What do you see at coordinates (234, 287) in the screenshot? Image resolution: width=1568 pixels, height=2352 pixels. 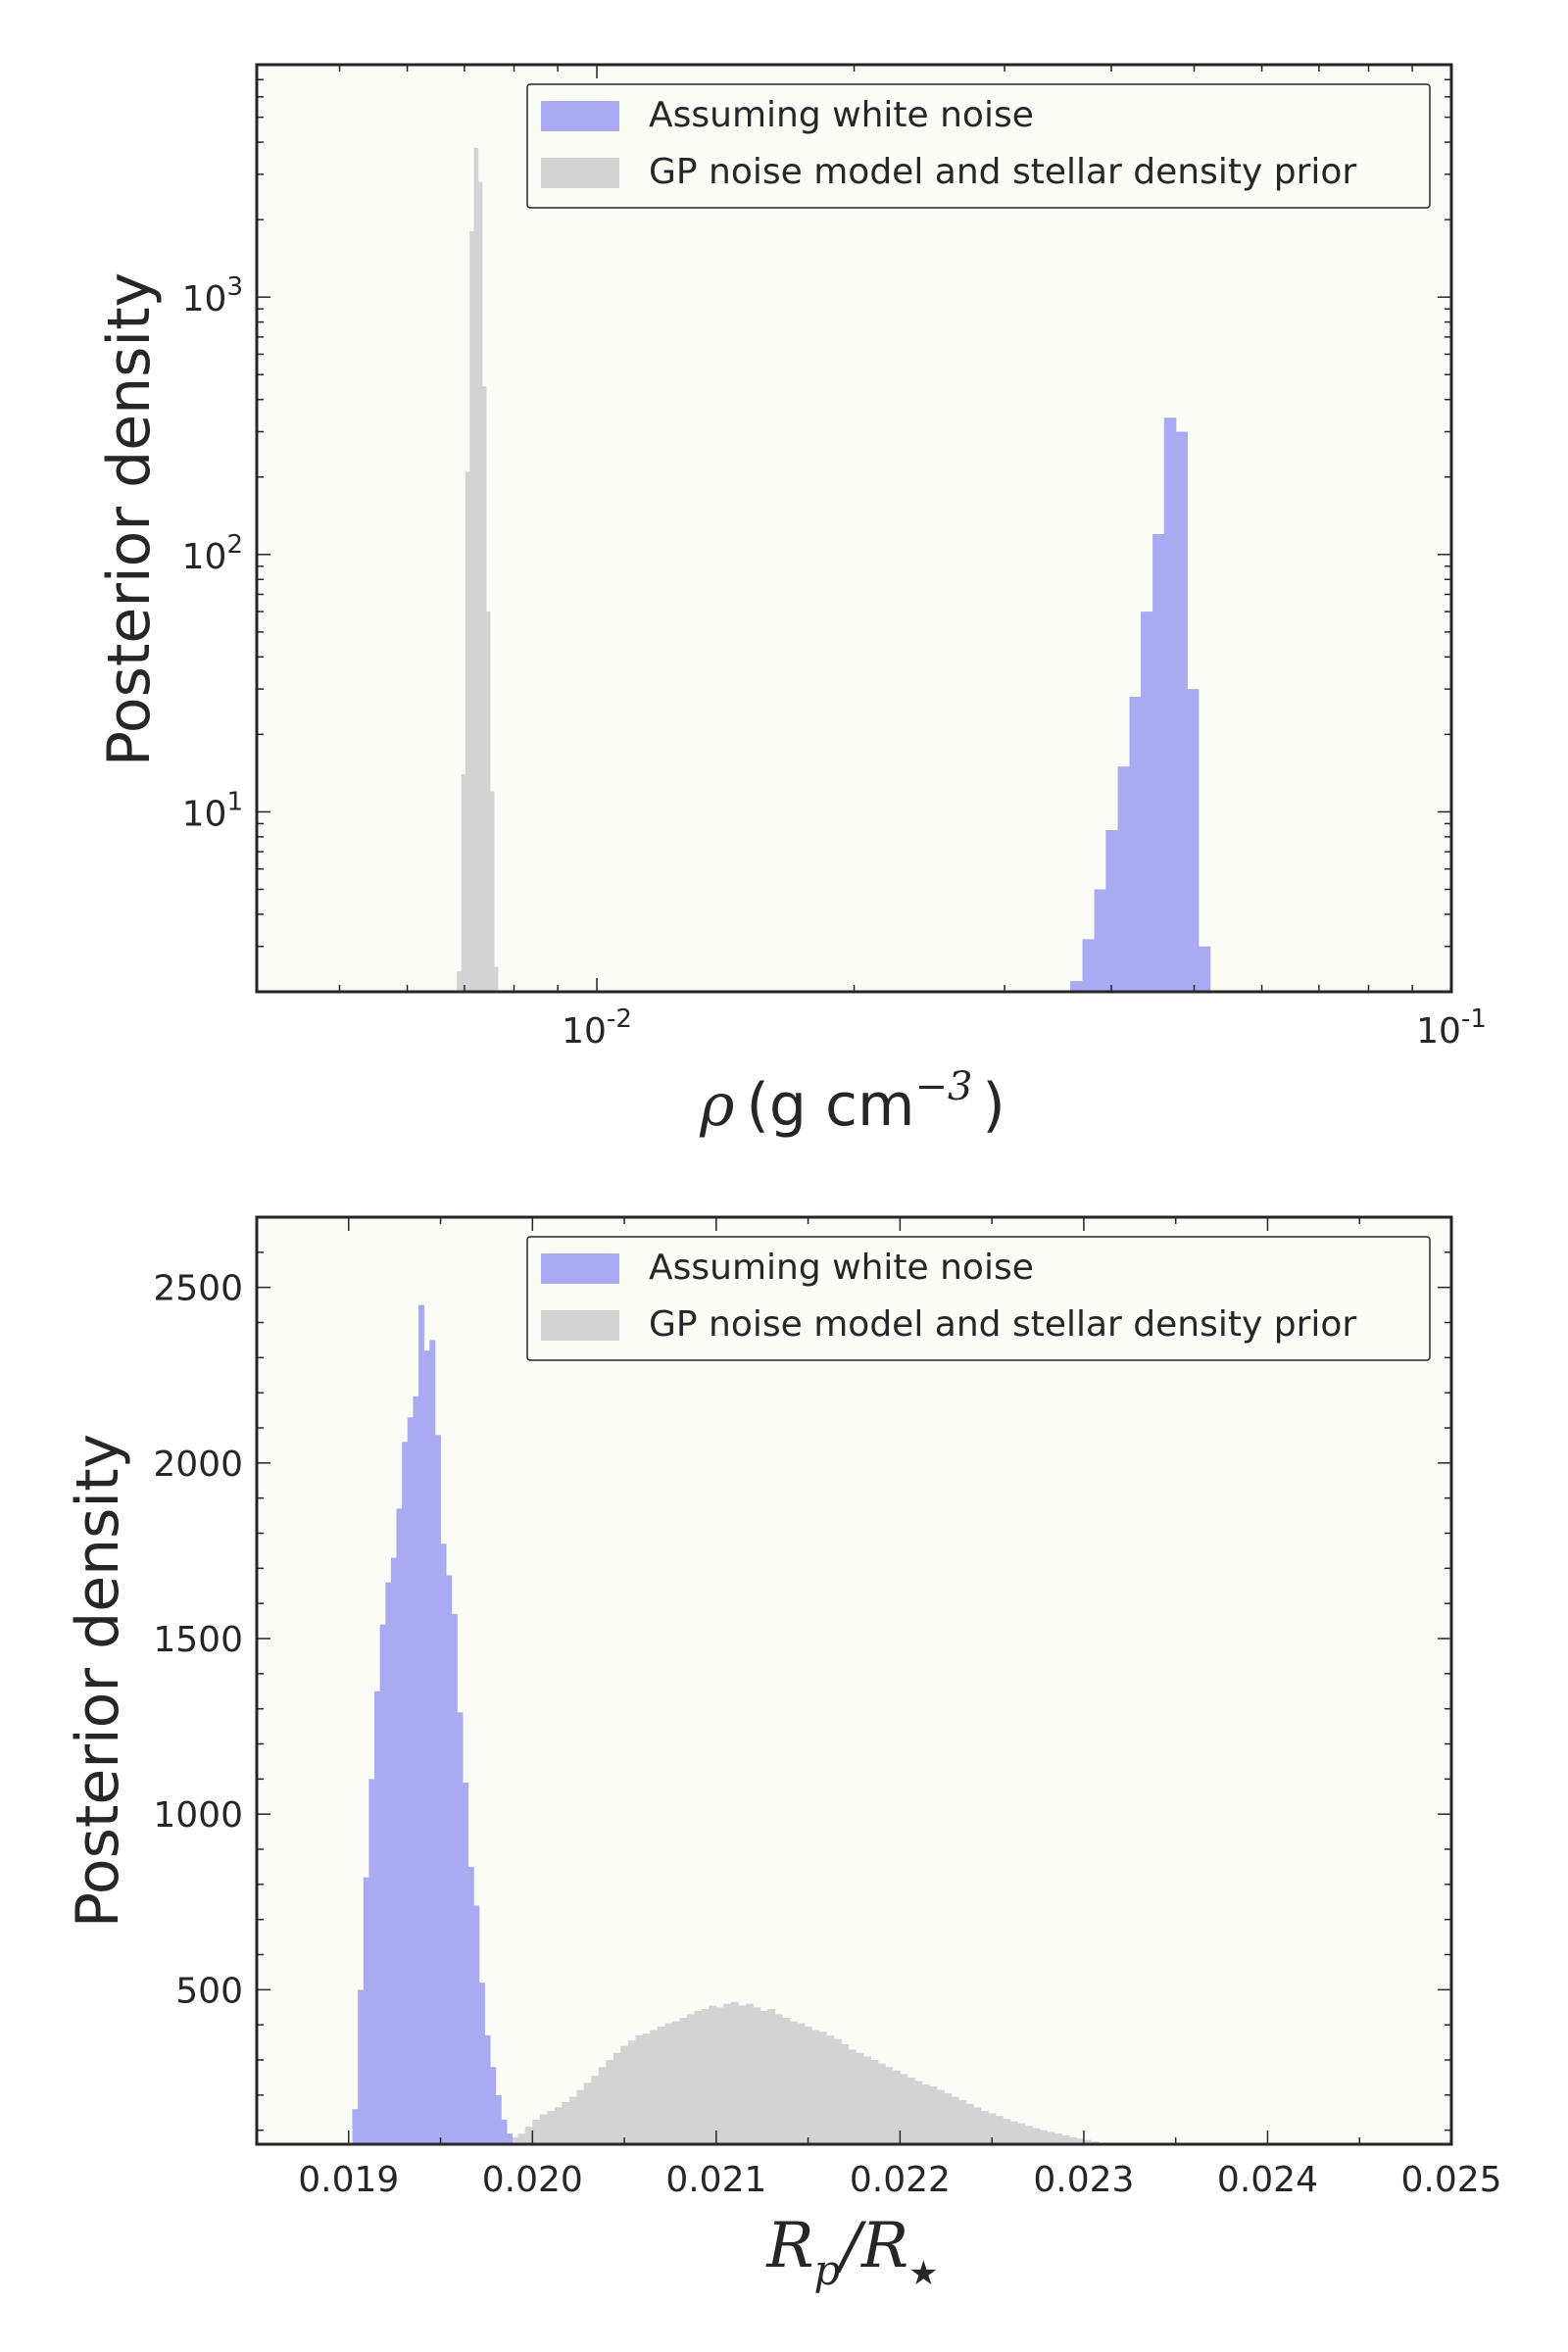 I see `y-tick-label-exponent: 3` at bounding box center [234, 287].